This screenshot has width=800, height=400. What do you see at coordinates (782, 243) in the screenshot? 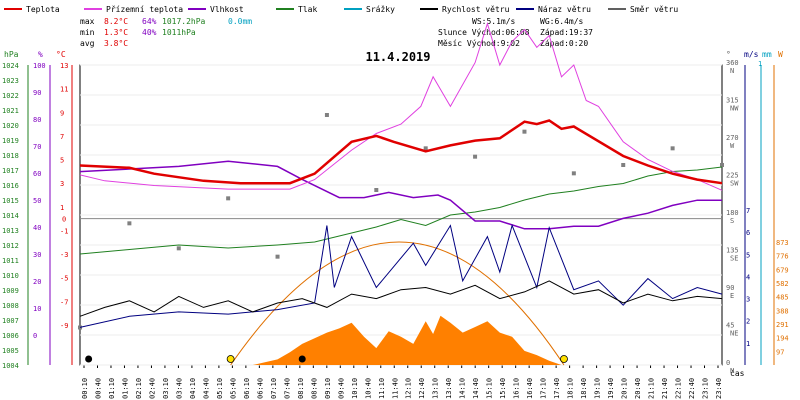
I see `w-tick: 873` at bounding box center [782, 243].